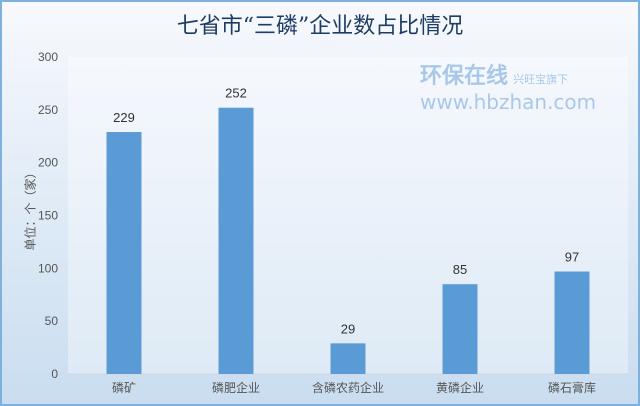 The width and height of the screenshot is (640, 406). I want to click on watermark-logo: 环保在线 兴旺宝旗下 www.hbzhan.com, so click(508, 89).